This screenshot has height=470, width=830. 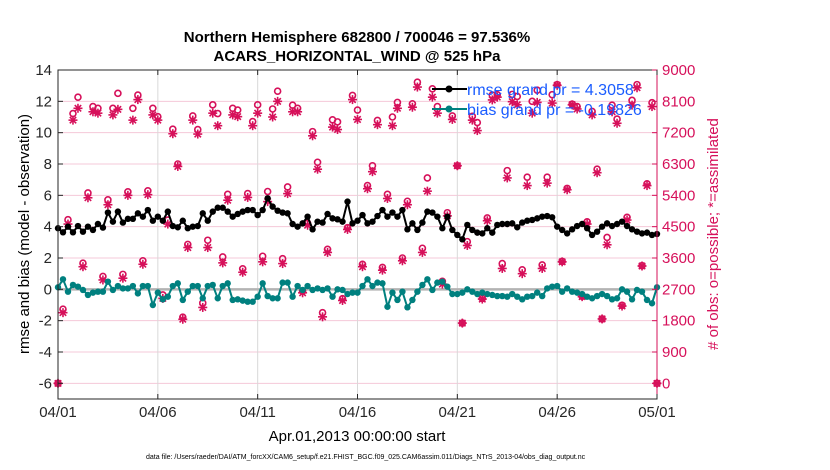 I want to click on legend-rmse-label: rmse grand pr = 4.3058, so click(x=550, y=90).